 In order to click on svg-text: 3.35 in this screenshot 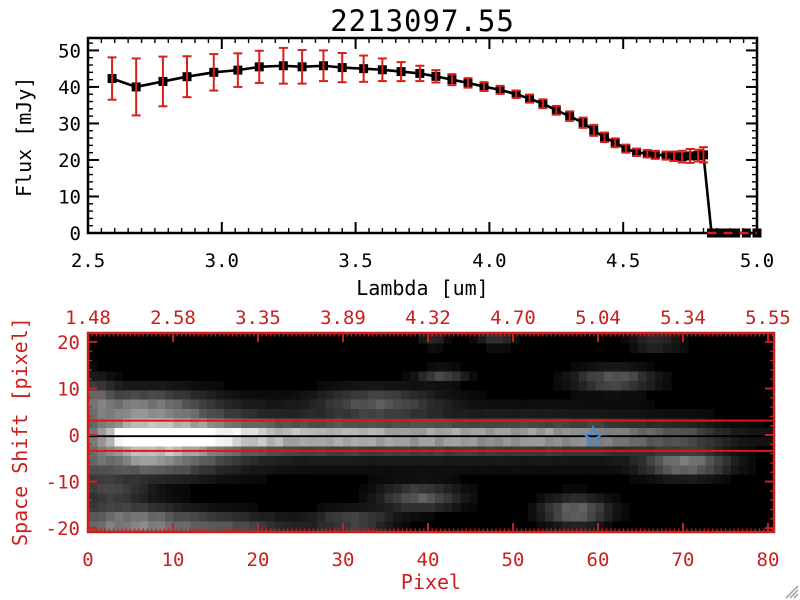, I will do `click(258, 318)`.